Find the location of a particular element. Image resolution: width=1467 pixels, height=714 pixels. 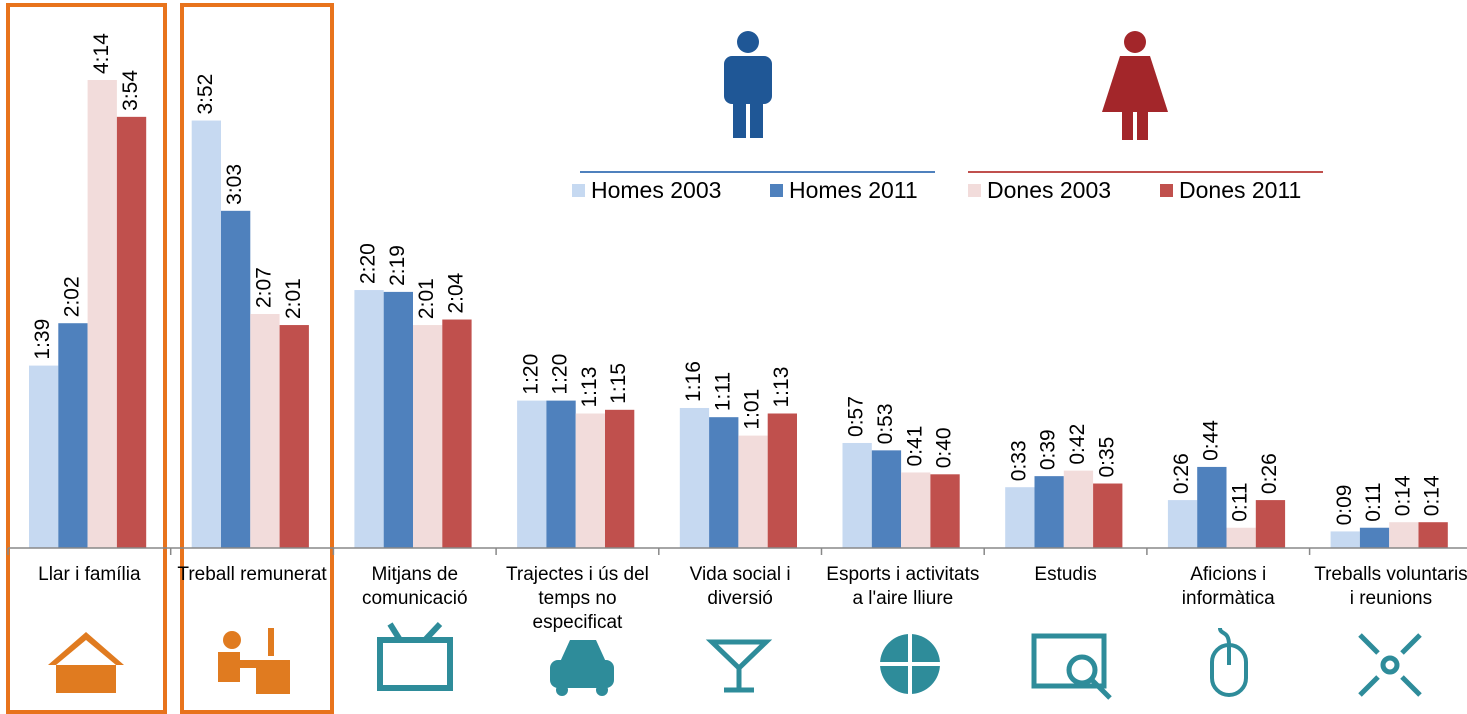

legend-label: Dones 2011 is located at coordinates (1240, 190).